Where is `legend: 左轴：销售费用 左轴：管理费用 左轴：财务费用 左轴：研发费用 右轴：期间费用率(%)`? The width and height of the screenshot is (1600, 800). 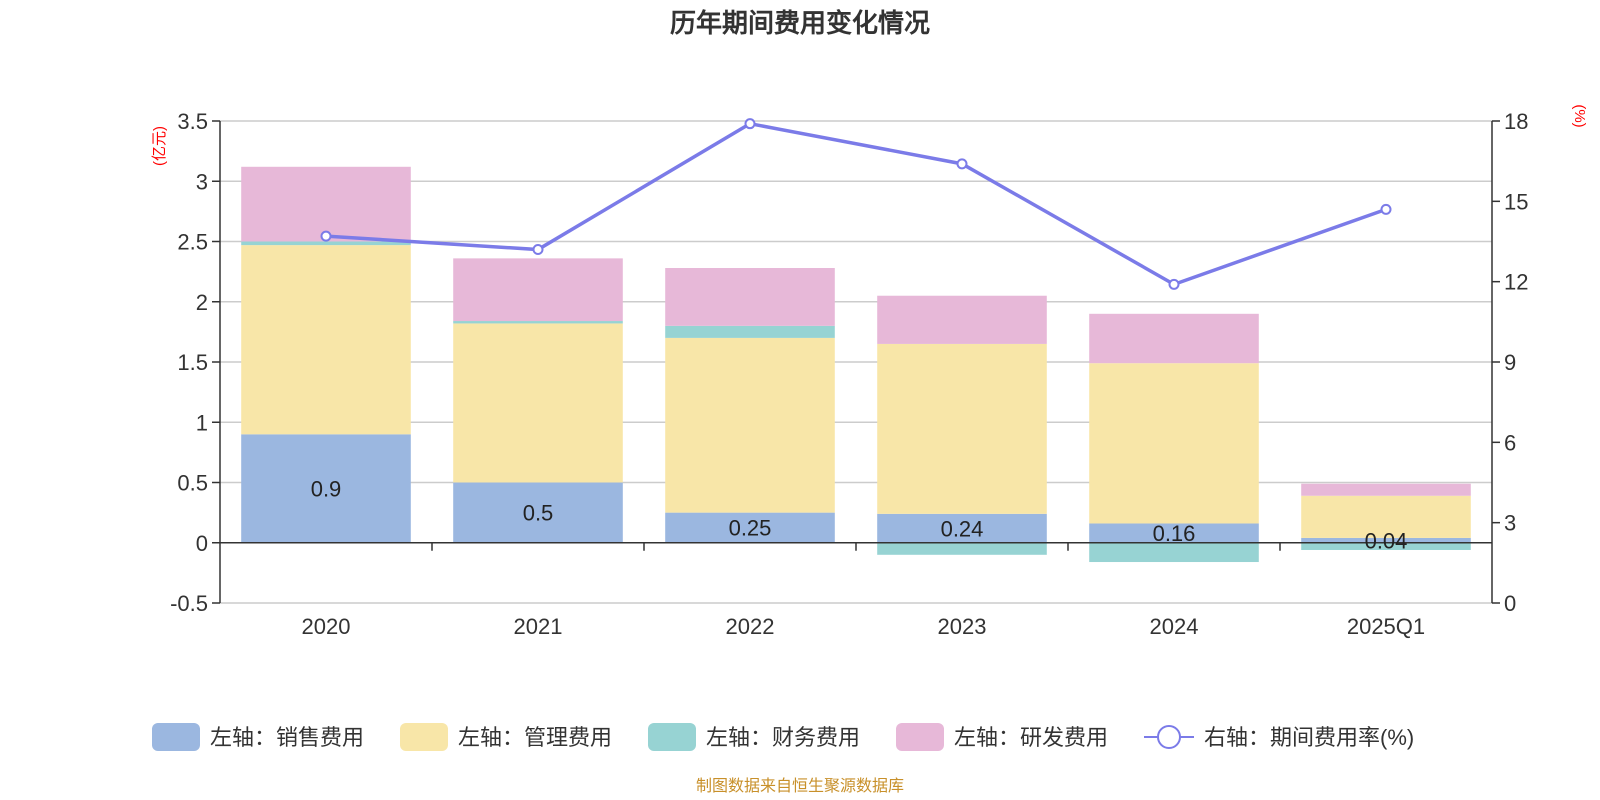 legend: 左轴：销售费用 左轴：管理费用 左轴：财务费用 左轴：研发费用 右轴：期间费用率(%) is located at coordinates (783, 737).